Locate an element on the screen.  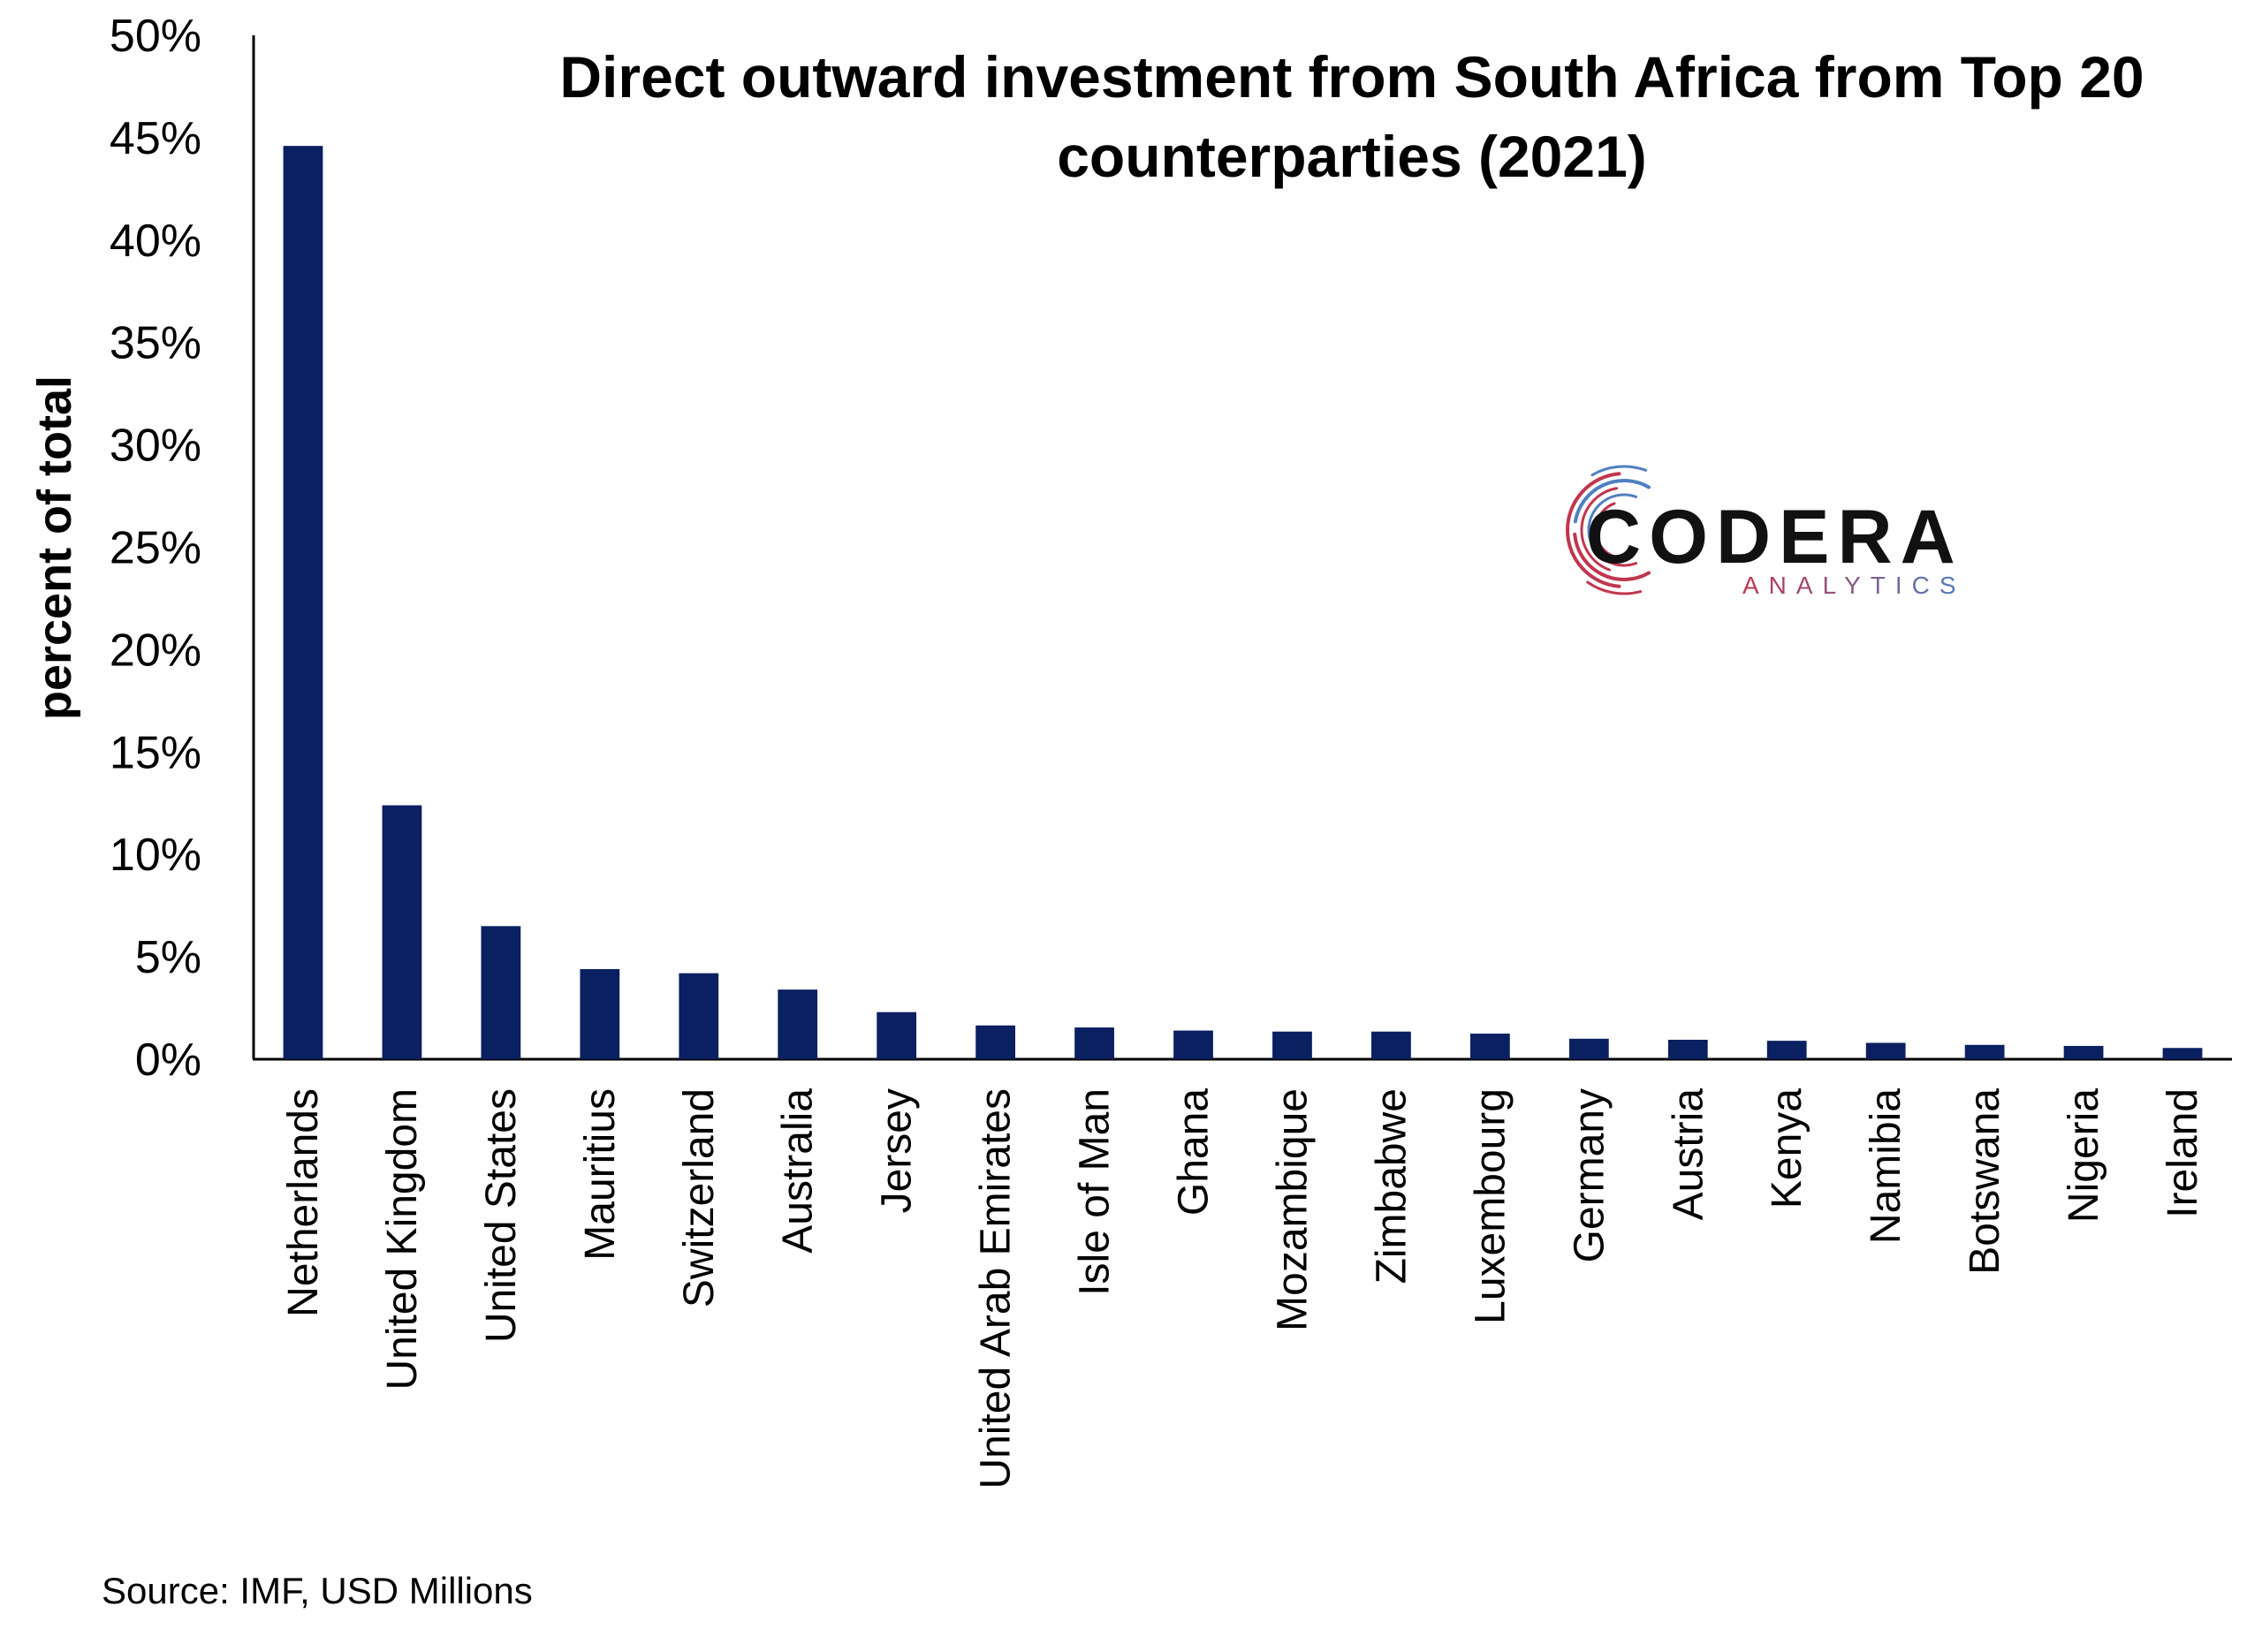
y-tick-label: 0% is located at coordinates (168, 1060).